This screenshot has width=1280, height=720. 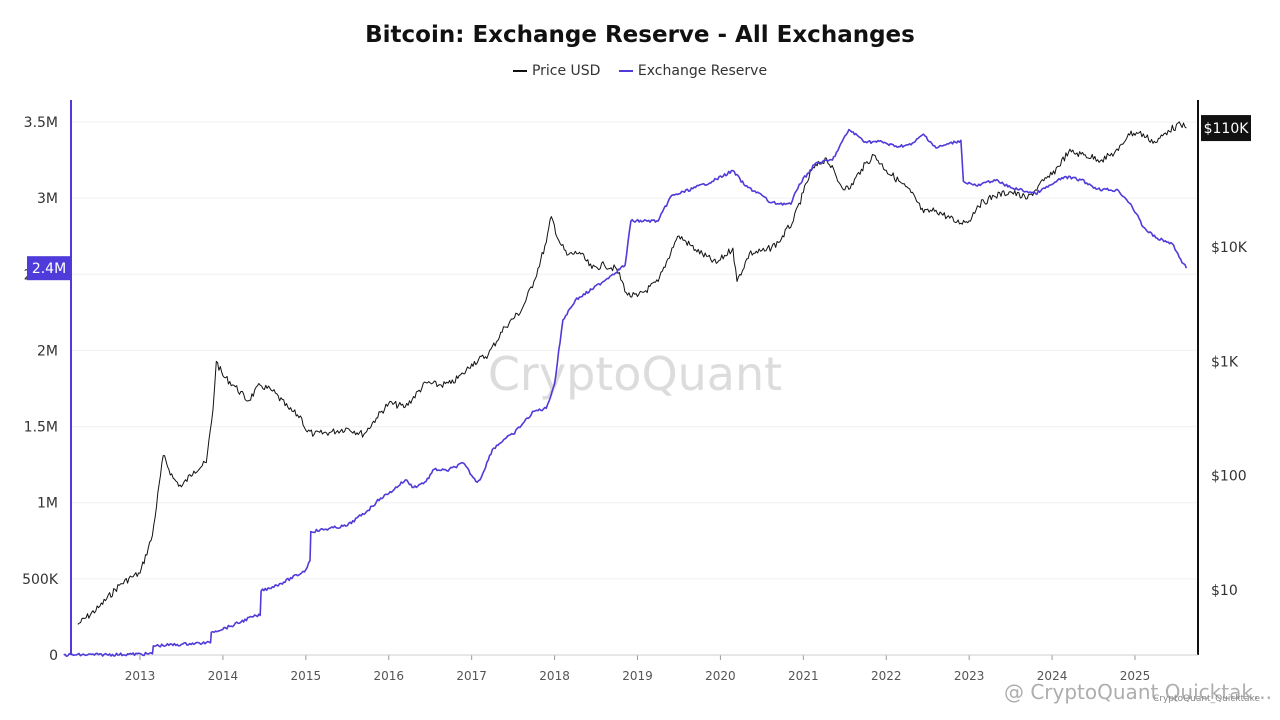 I want to click on legend-label-reserve: Exchange Reserve, so click(x=702, y=71).